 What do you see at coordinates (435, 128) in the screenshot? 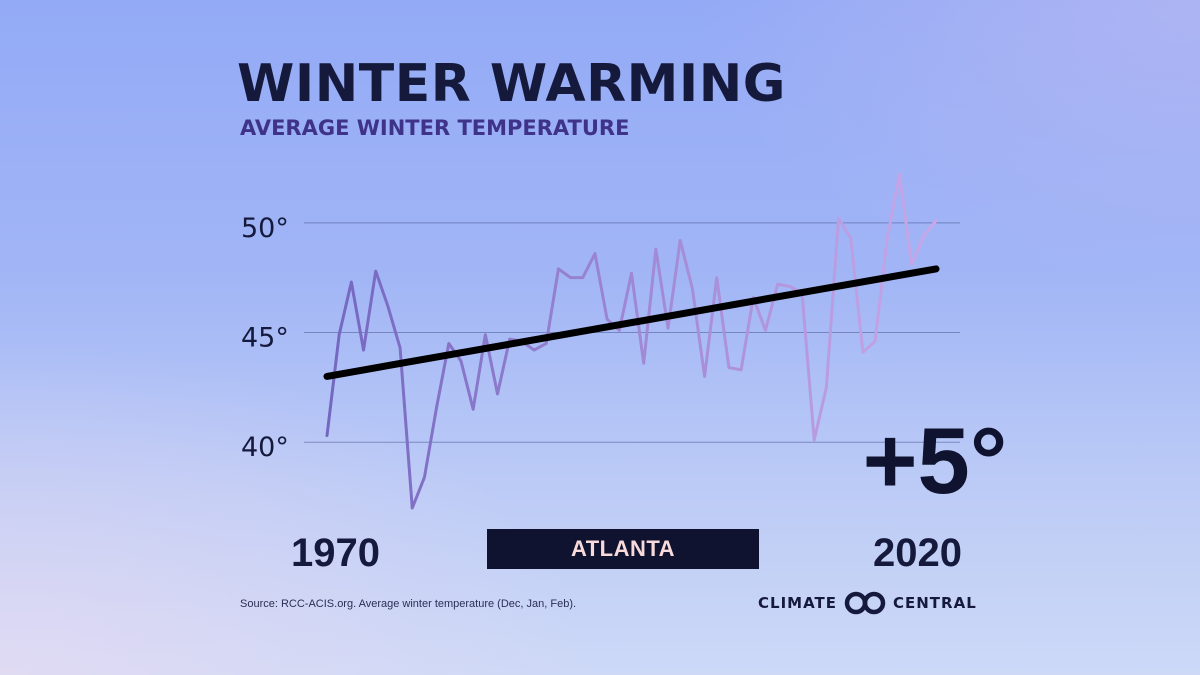
I see `chart-subtitle: AVERAGE WINTER TEMPERATURE` at bounding box center [435, 128].